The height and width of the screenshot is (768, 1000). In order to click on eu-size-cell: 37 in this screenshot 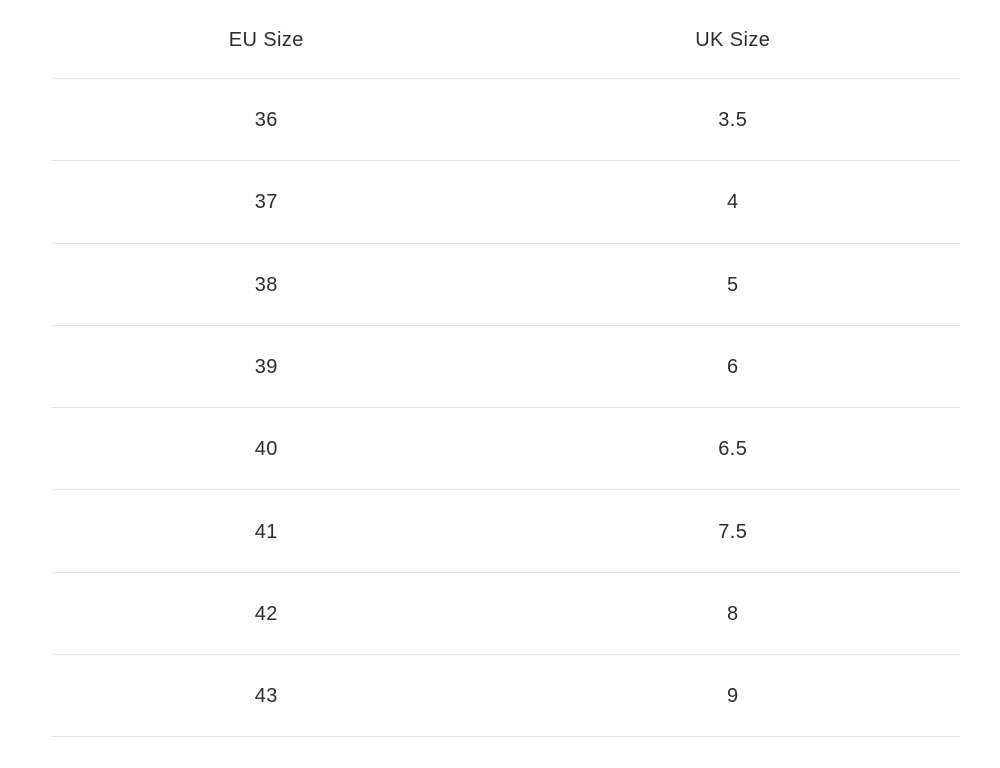, I will do `click(266, 202)`.